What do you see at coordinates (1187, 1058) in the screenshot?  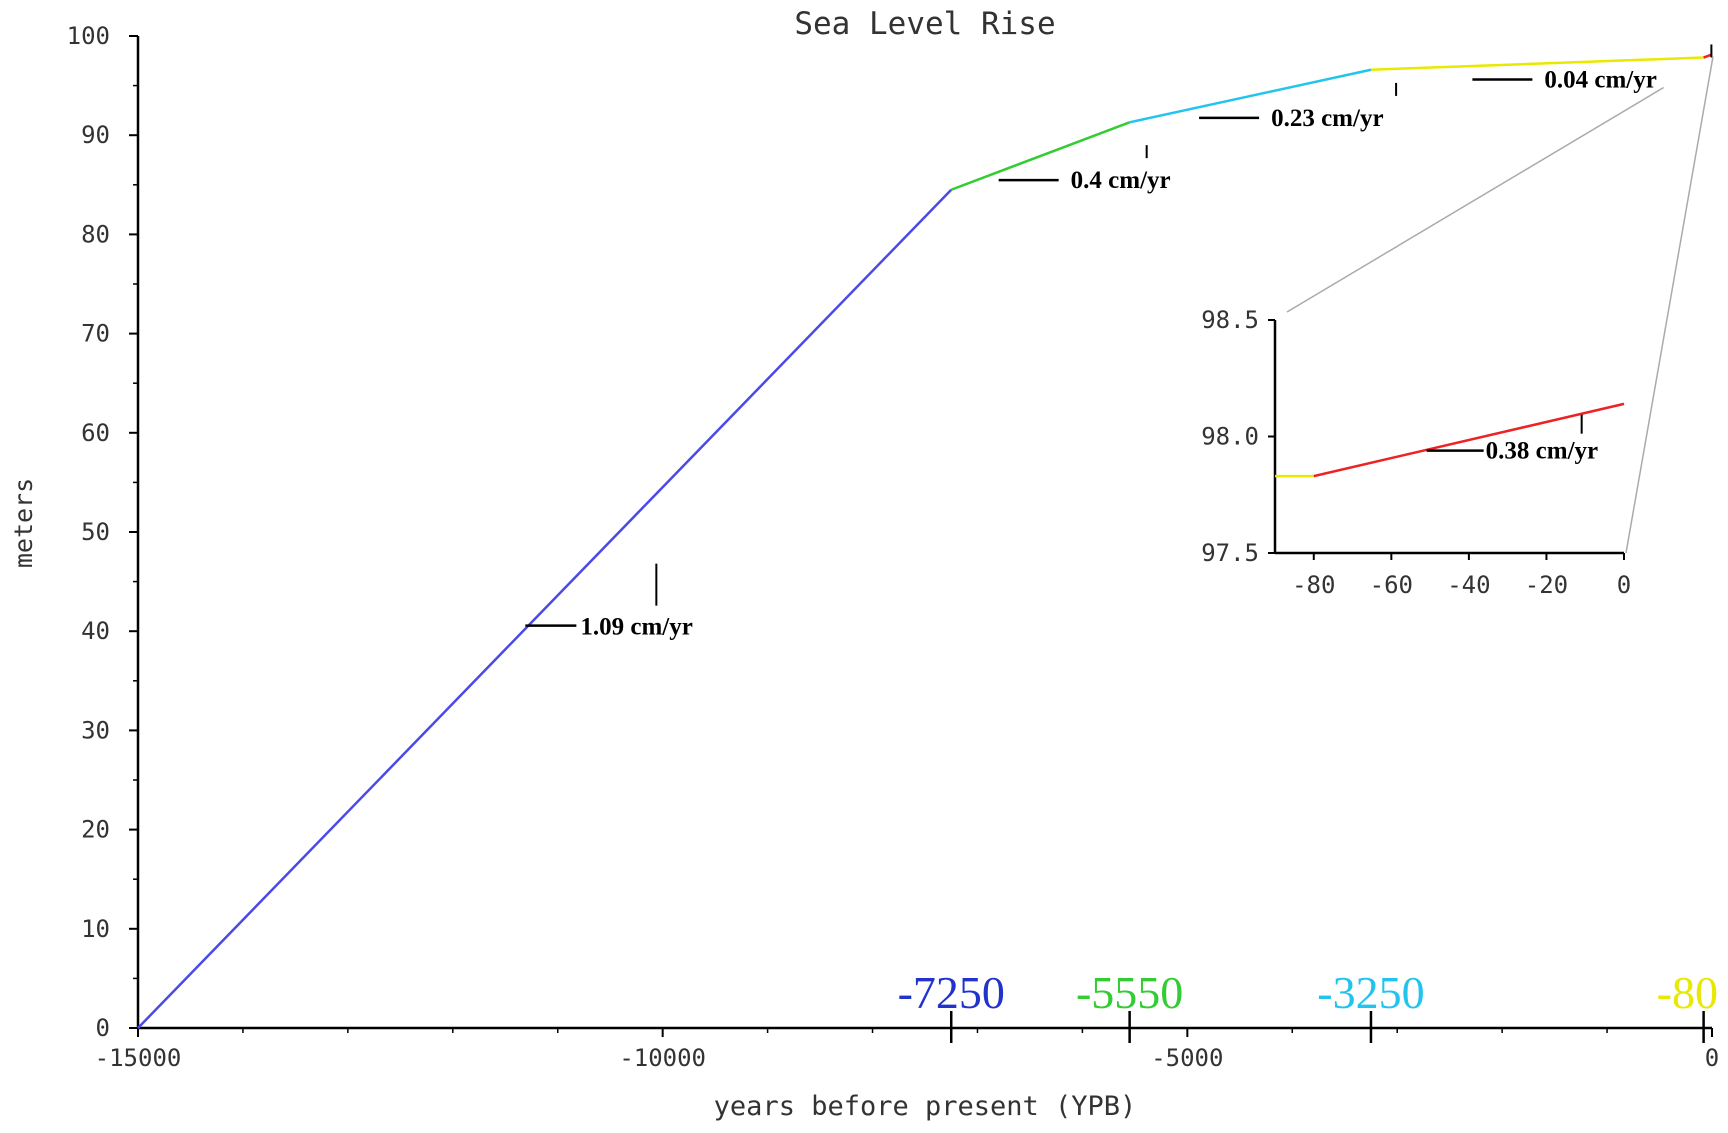 I see `x-tick-label: -5000` at bounding box center [1187, 1058].